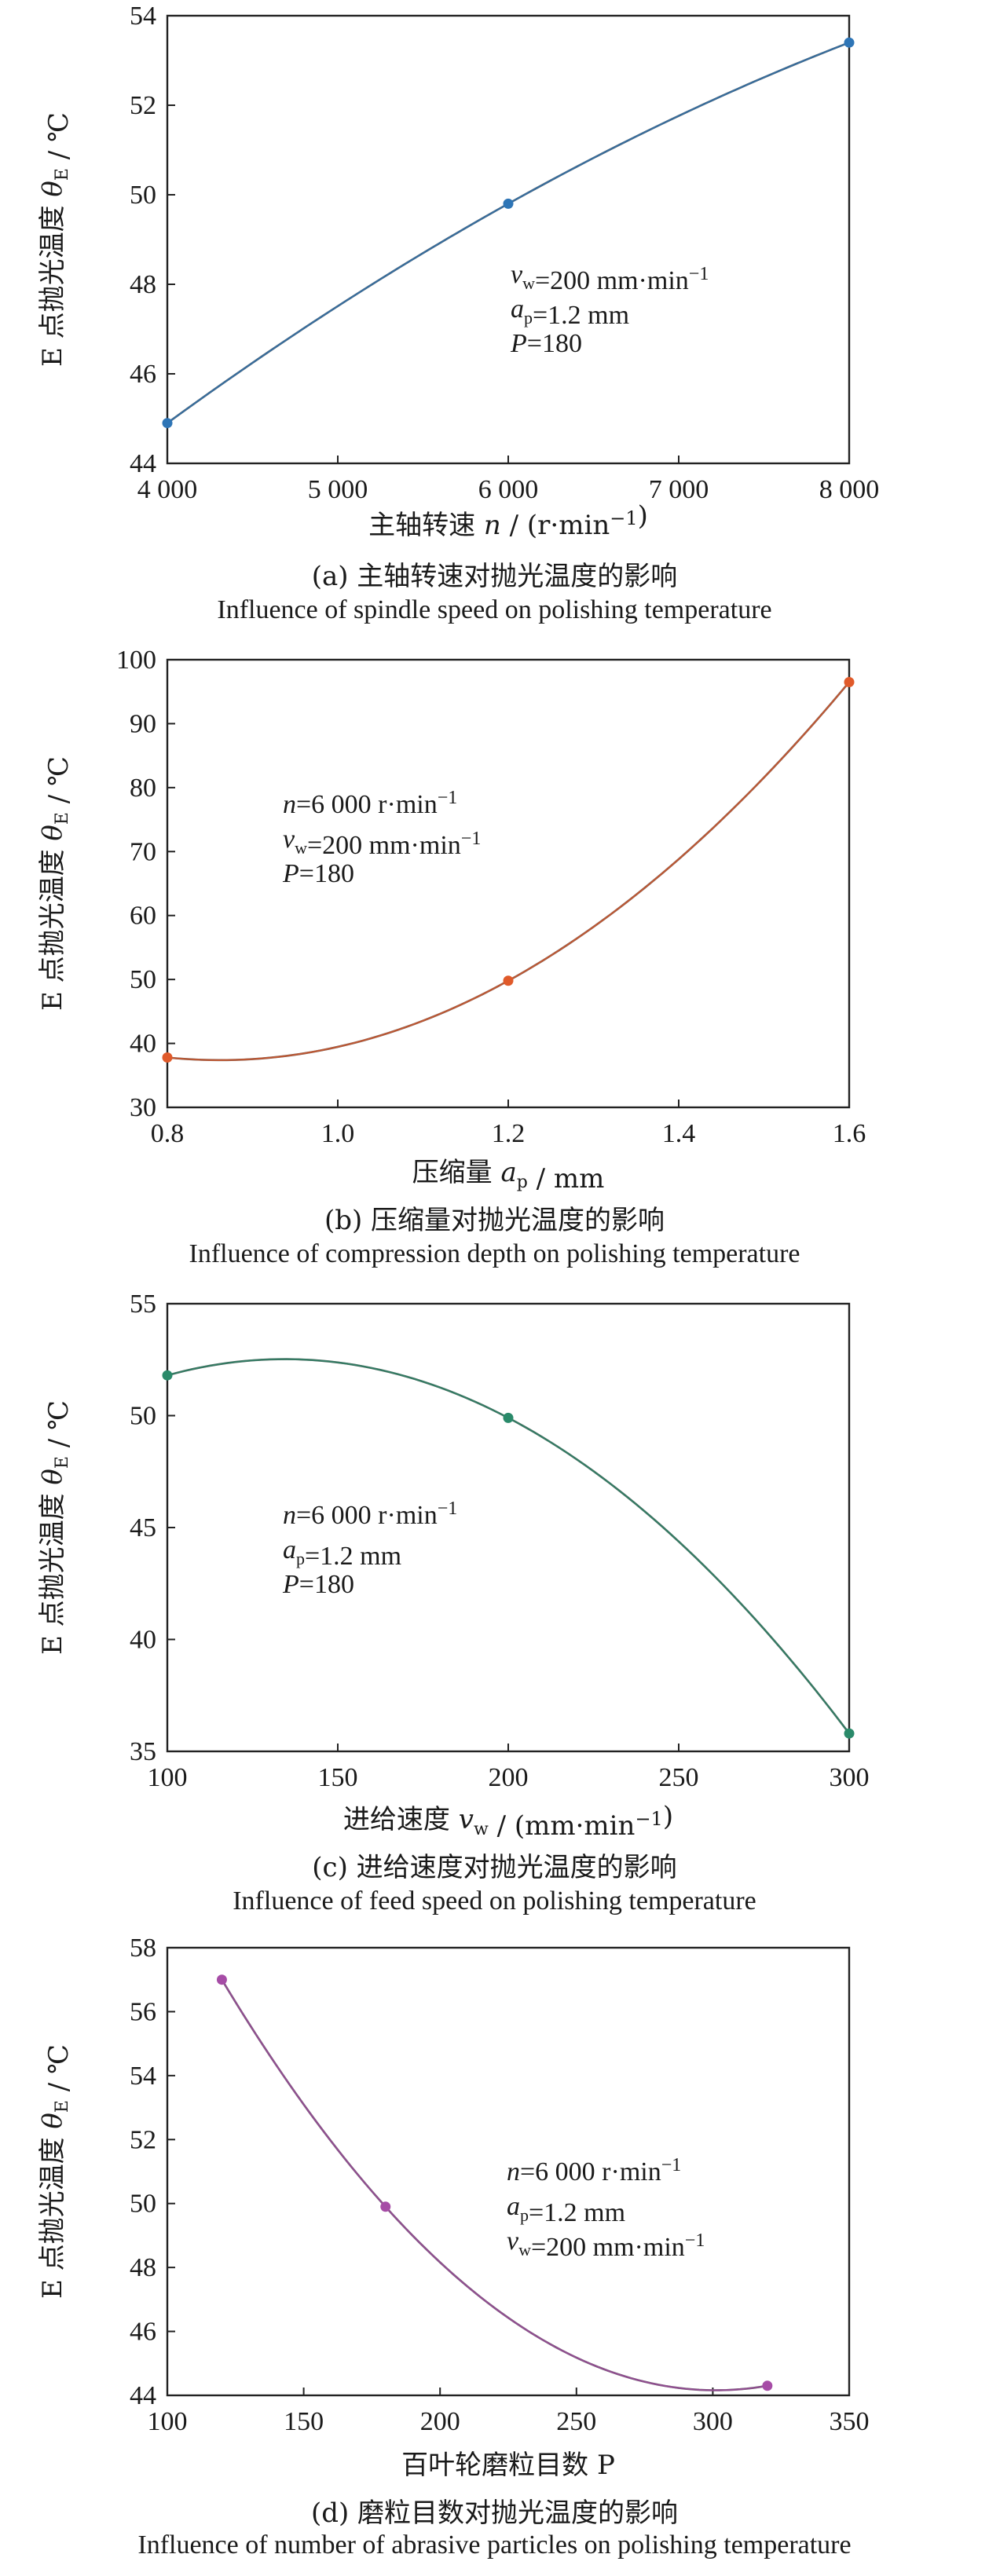 Image resolution: width=989 pixels, height=2576 pixels. What do you see at coordinates (143, 1108) in the screenshot?
I see `y-tick-label: 30` at bounding box center [143, 1108].